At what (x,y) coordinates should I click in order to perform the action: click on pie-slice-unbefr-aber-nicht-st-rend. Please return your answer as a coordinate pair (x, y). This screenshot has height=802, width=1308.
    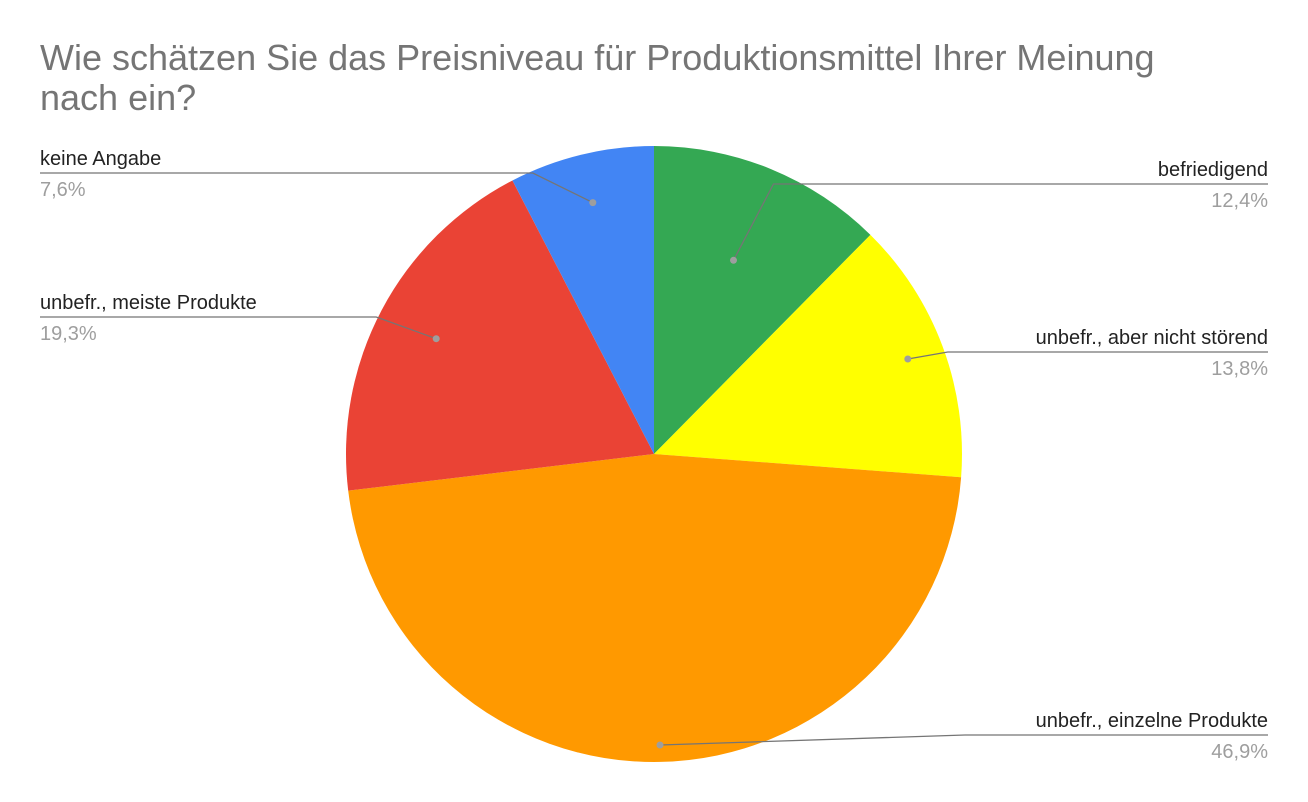
    Looking at the image, I should click on (808, 356).